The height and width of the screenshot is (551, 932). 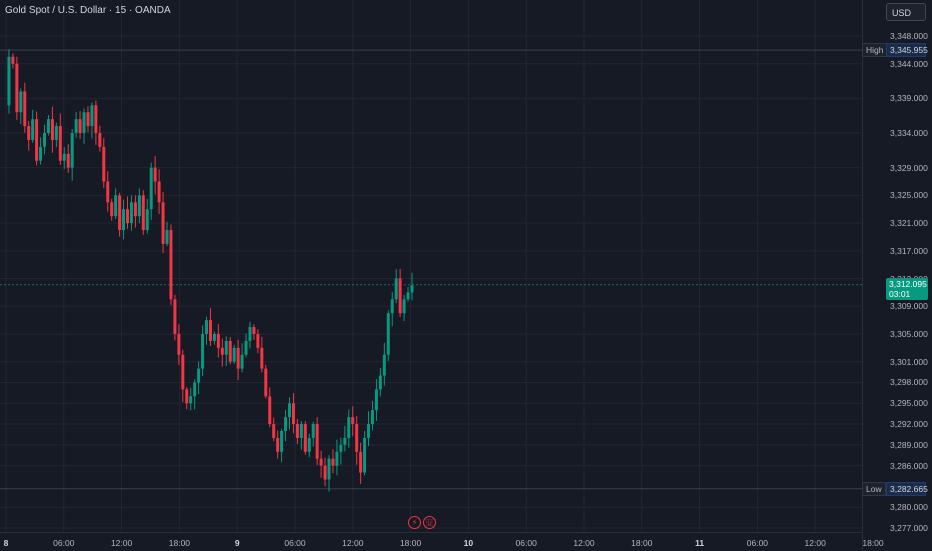 What do you see at coordinates (875, 50) in the screenshot?
I see `high-label: High` at bounding box center [875, 50].